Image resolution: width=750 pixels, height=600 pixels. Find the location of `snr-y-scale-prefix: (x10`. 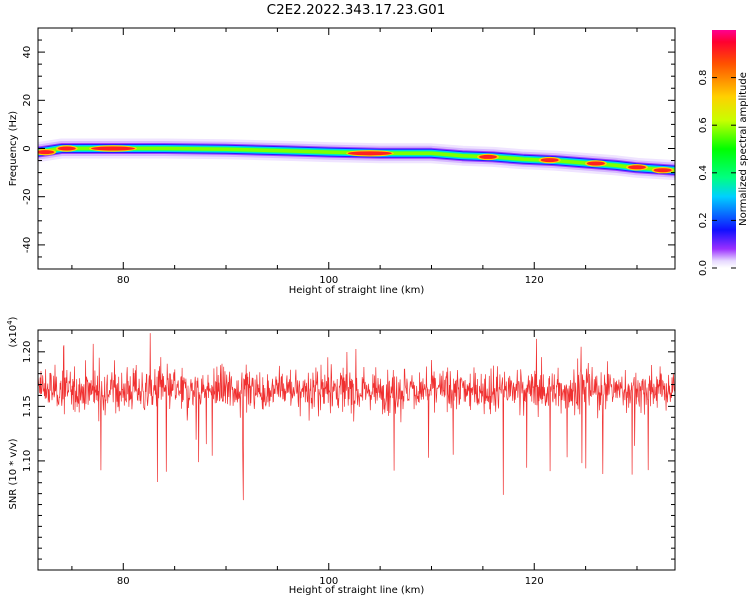

snr-y-scale-prefix: (x10 is located at coordinates (13, 336).